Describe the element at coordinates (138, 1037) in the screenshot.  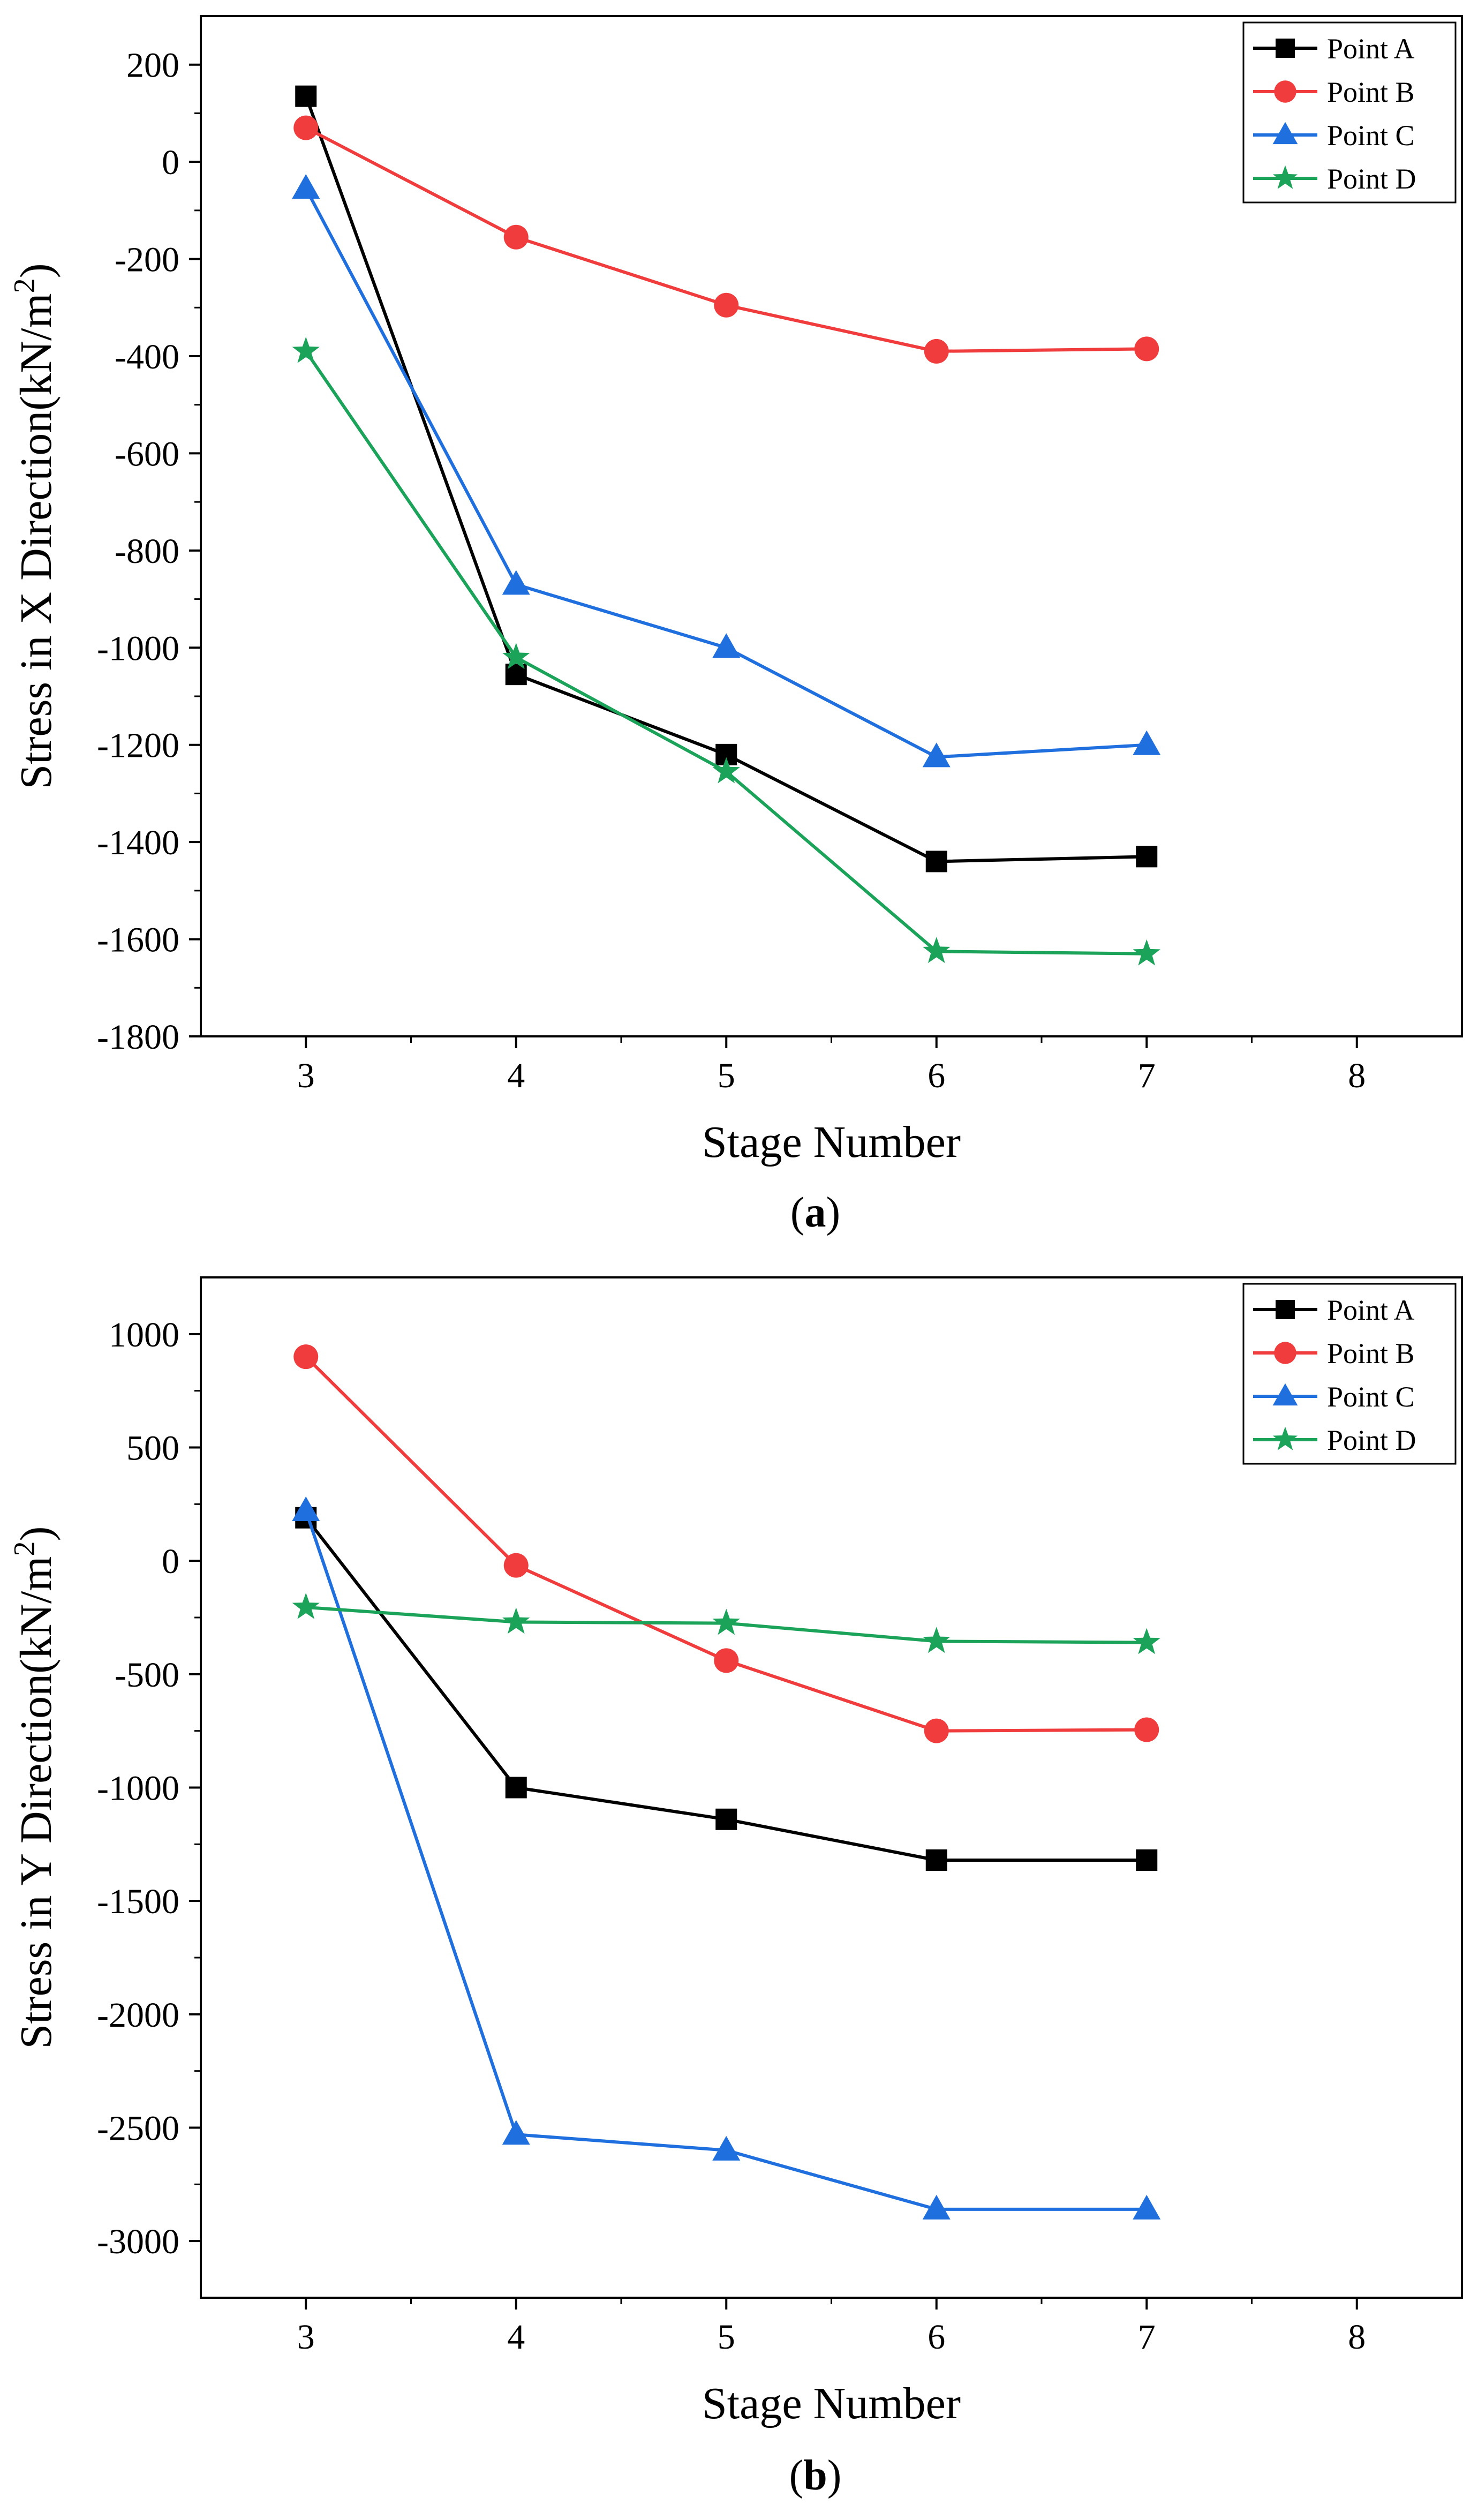
I see `y-tick-label: -1800` at that location.